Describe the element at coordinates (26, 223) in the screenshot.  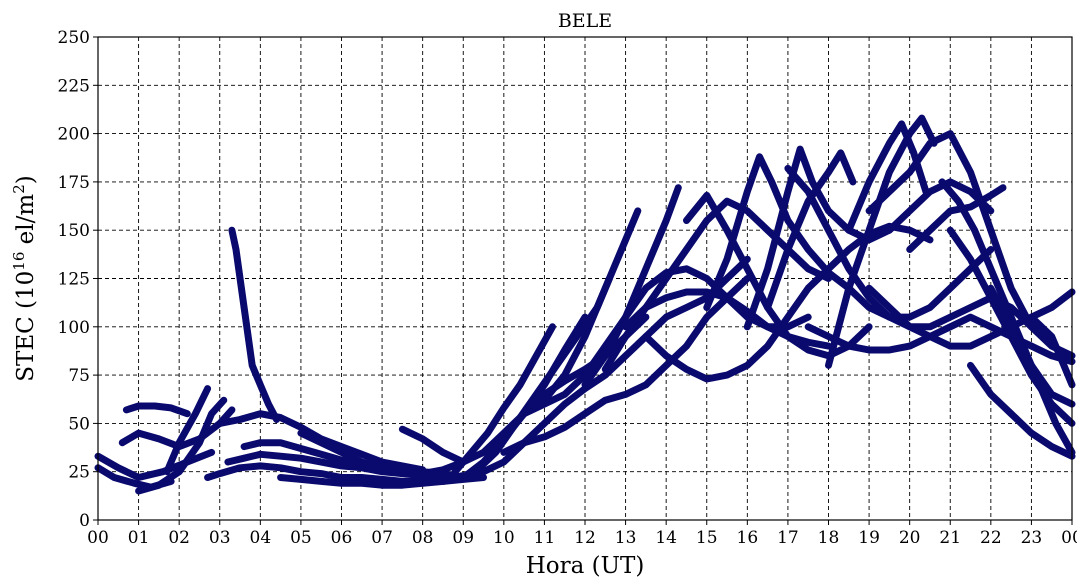
I see `y-axis-title-unit: el/m` at that location.